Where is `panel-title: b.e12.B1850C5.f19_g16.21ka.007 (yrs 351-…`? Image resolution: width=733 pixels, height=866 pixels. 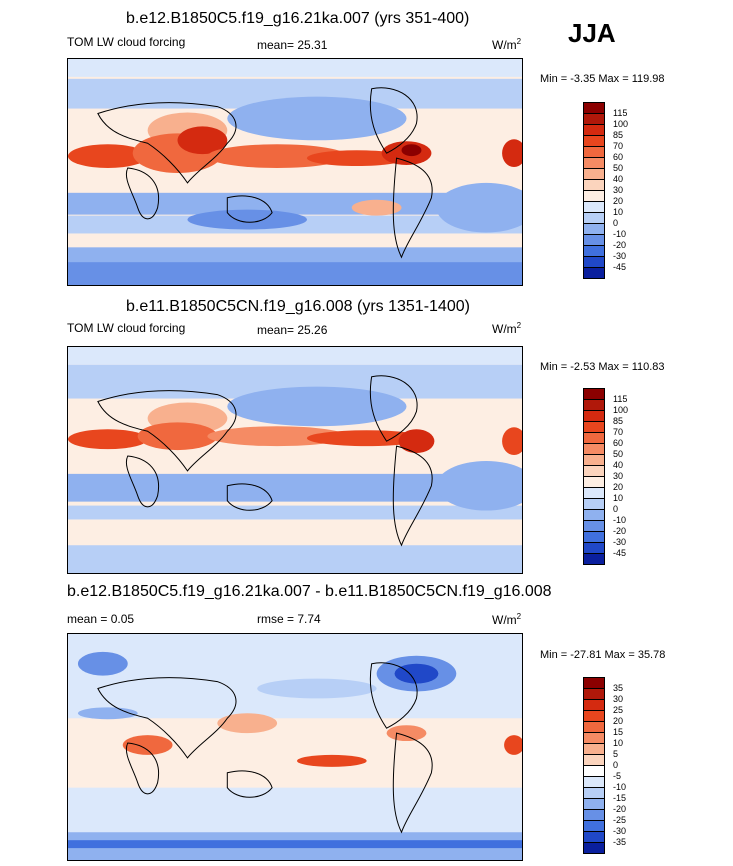
panel-title: b.e12.B1850C5.f19_g16.21ka.007 (yrs 351-… is located at coordinates (298, 18).